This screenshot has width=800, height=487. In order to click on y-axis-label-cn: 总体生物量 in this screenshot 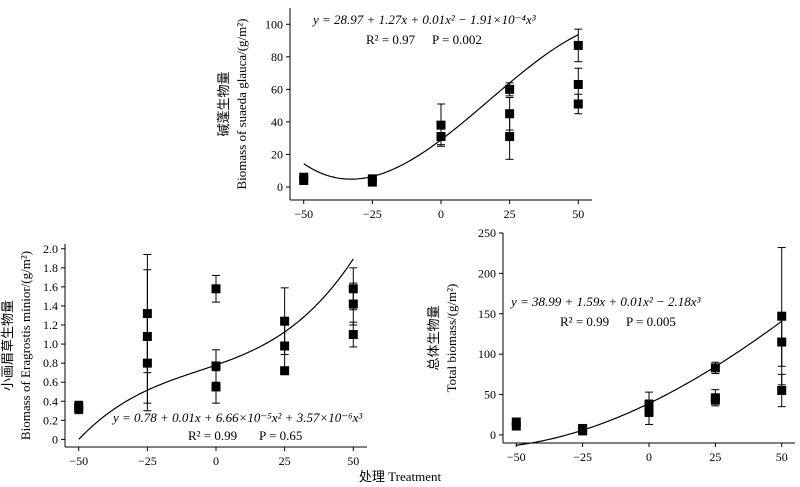, I will do `click(433, 337)`.